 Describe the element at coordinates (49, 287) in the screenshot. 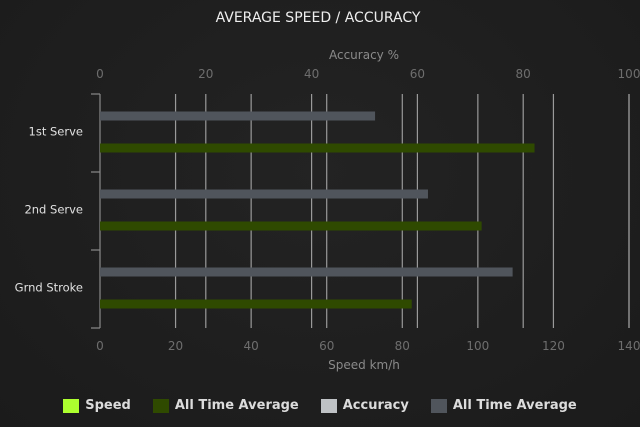

I see `category-label: Grnd Stroke` at that location.